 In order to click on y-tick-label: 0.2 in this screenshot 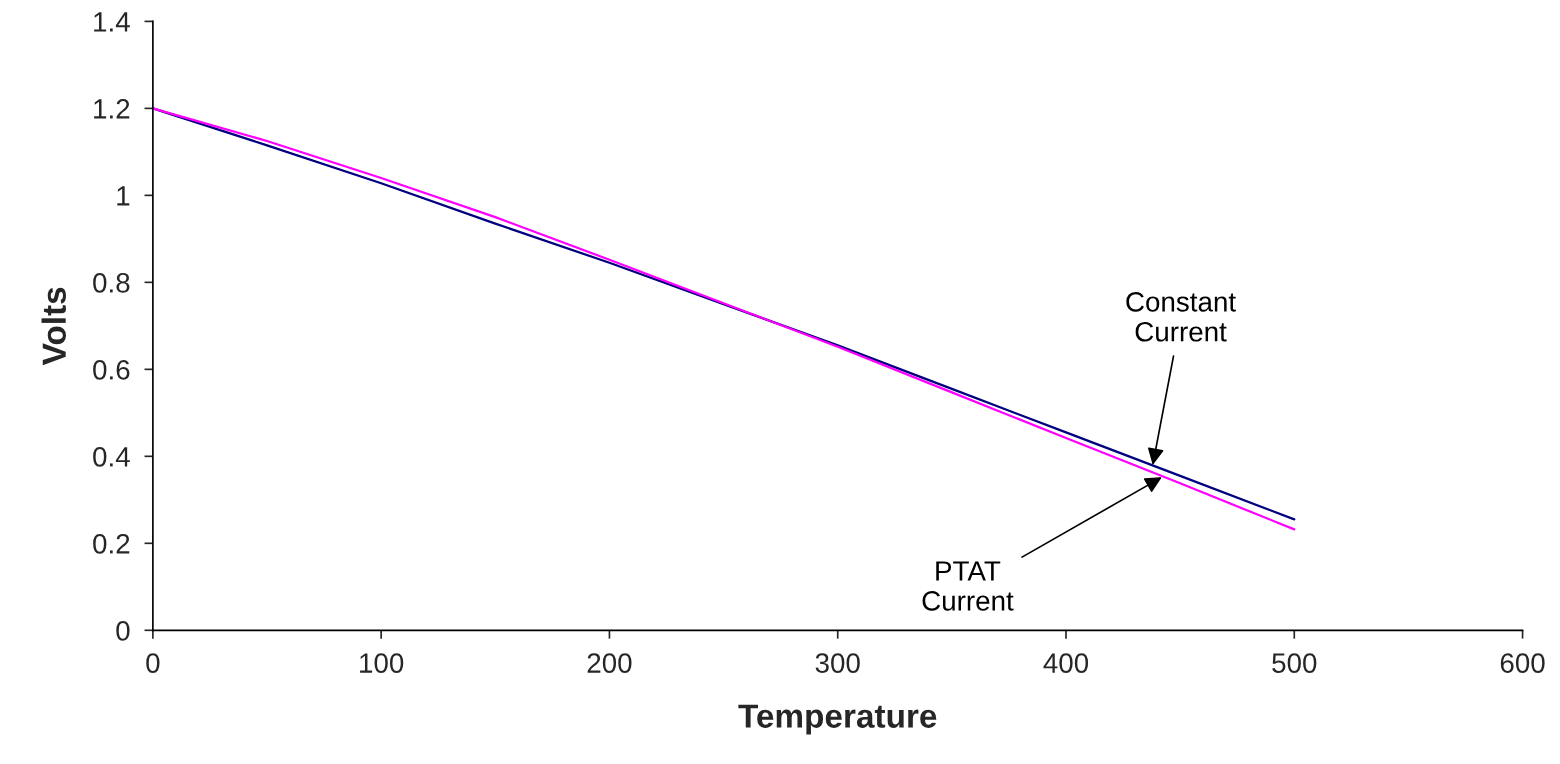, I will do `click(111, 543)`.